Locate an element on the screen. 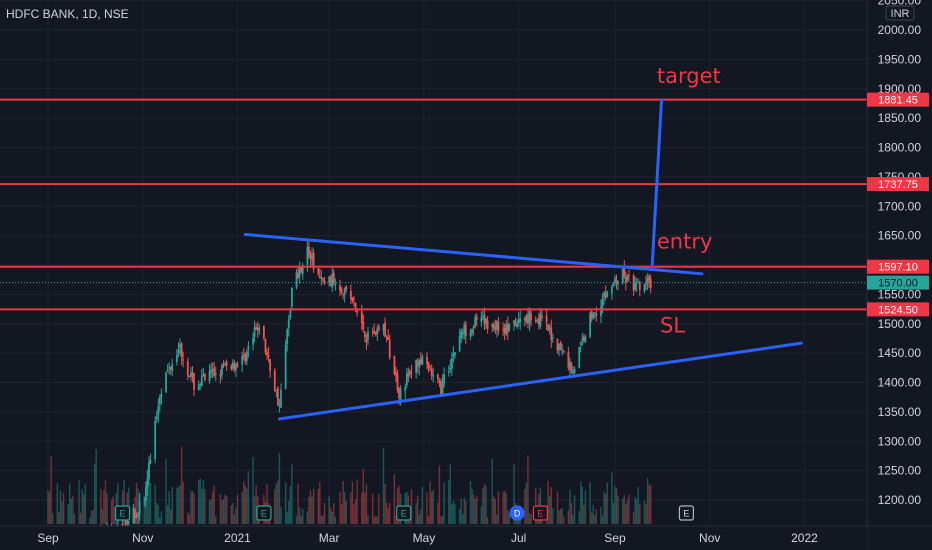 The width and height of the screenshot is (932, 550). y-tick-label: 1550.00 is located at coordinates (900, 294).